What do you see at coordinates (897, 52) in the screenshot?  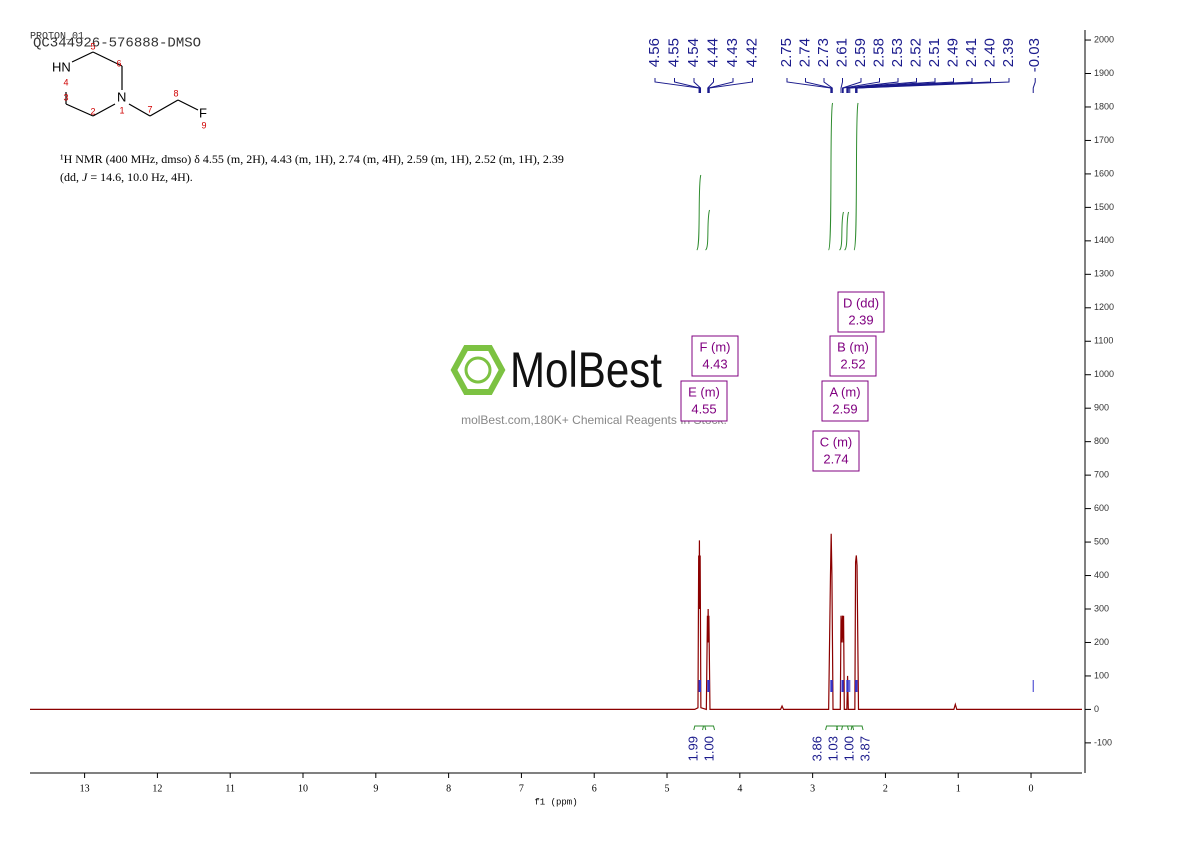 I see `peak-label: 2.53` at bounding box center [897, 52].